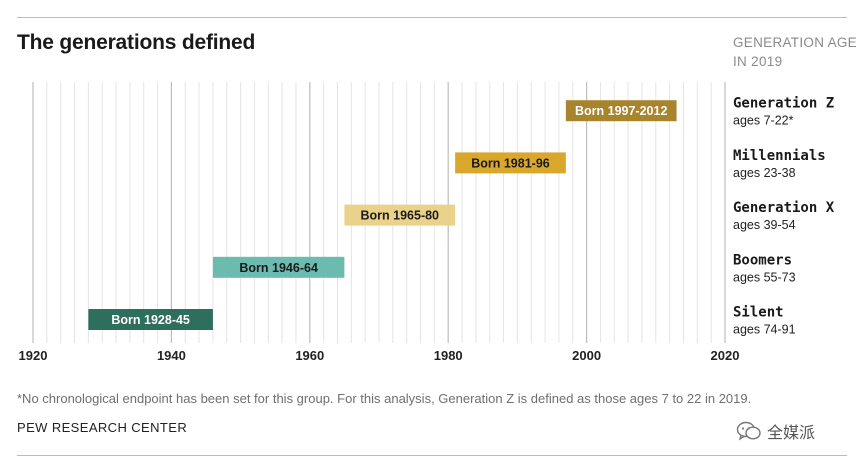 This screenshot has height=470, width=864. Describe the element at coordinates (784, 208) in the screenshot. I see `generation-name: Generation X` at that location.